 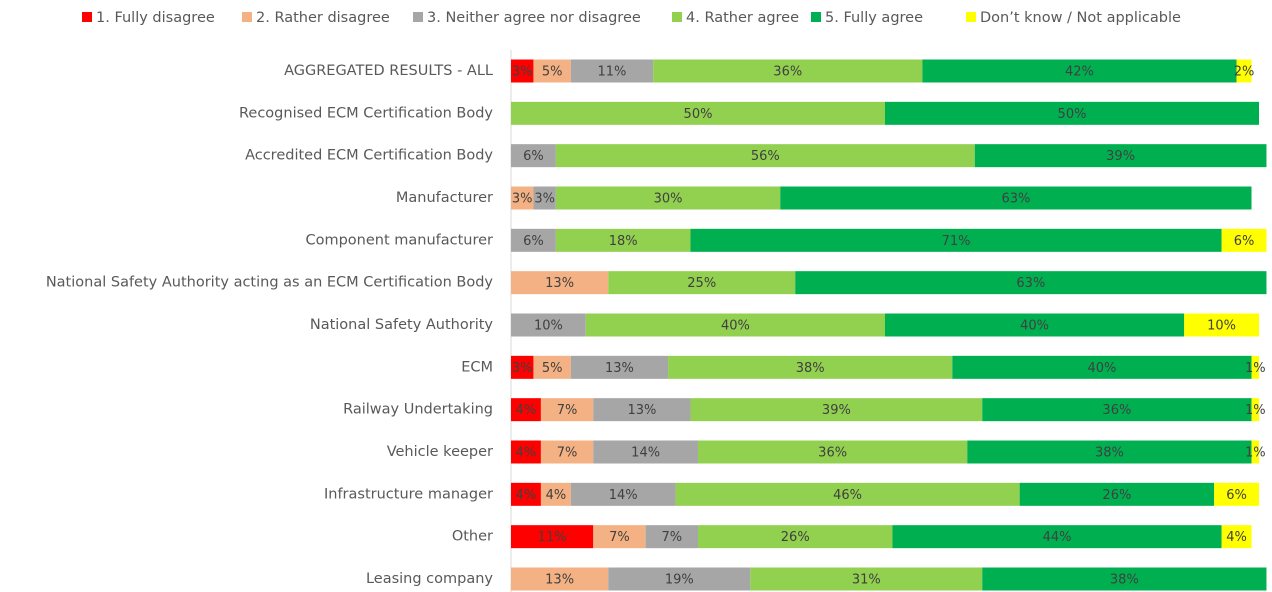 What do you see at coordinates (477, 367) in the screenshot?
I see `category-label: ECM` at bounding box center [477, 367].